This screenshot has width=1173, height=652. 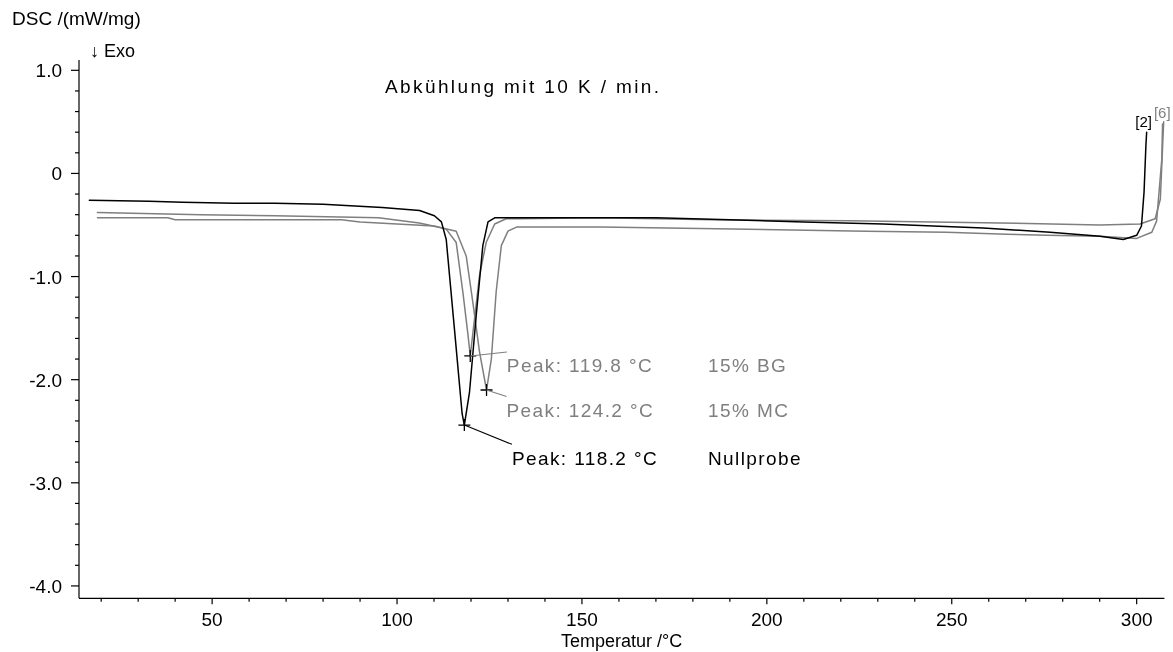 What do you see at coordinates (755, 458) in the screenshot?
I see `annotation: Nullprobe` at bounding box center [755, 458].